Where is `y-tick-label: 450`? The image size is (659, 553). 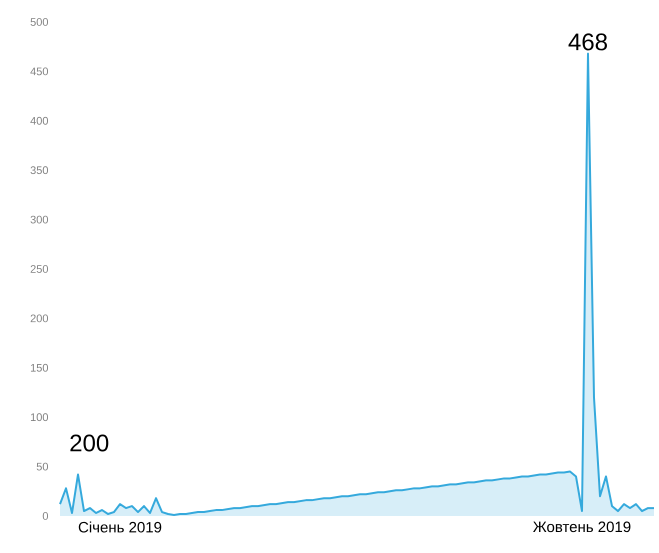 y-tick-label: 450 is located at coordinates (39, 72).